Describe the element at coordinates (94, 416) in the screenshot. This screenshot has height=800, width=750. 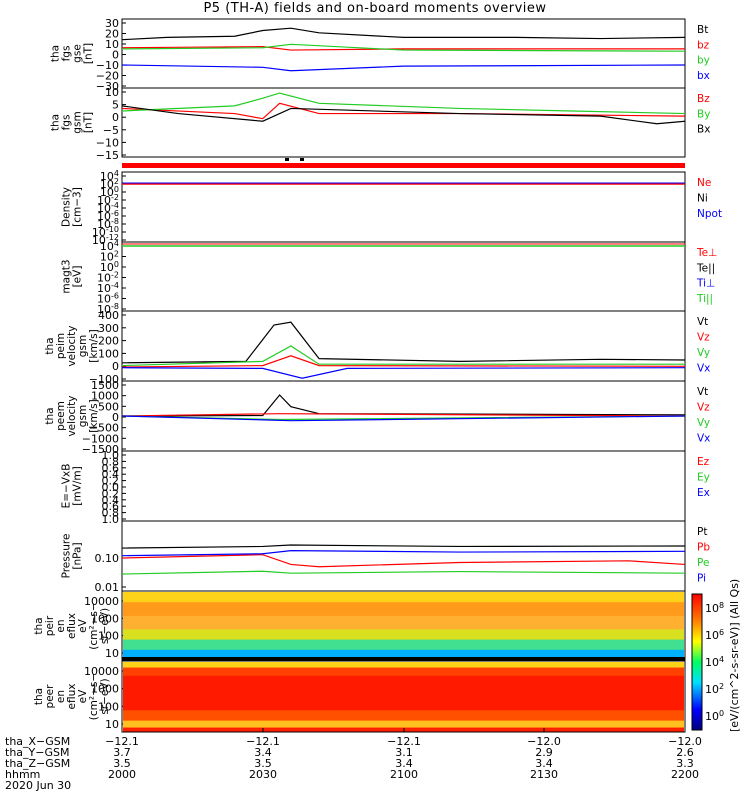
I see `y-axis-label: [km/s]` at that location.